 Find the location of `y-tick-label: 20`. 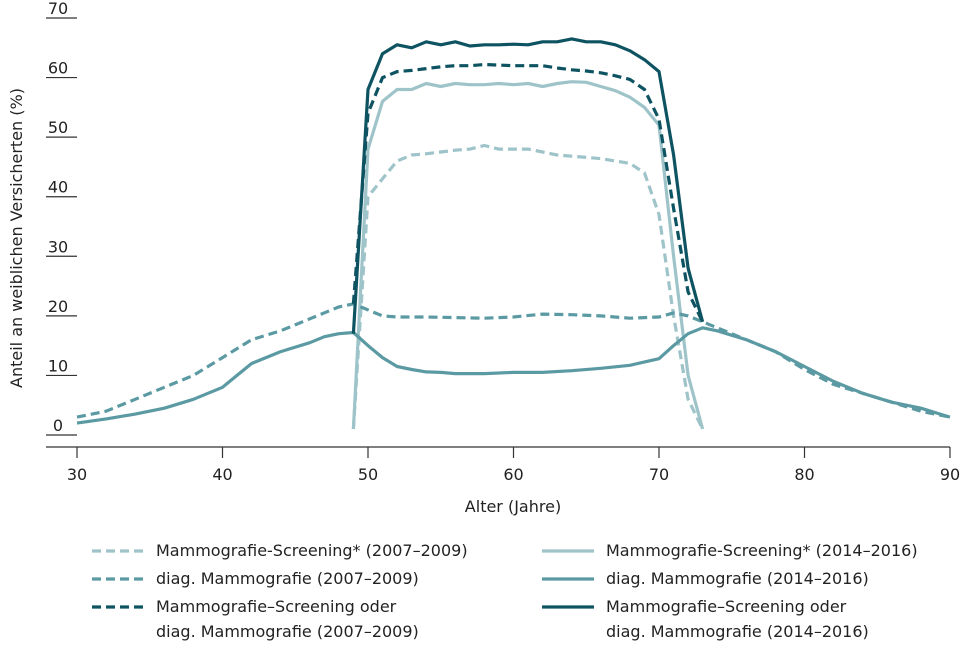

y-tick-label: 20 is located at coordinates (58, 306).